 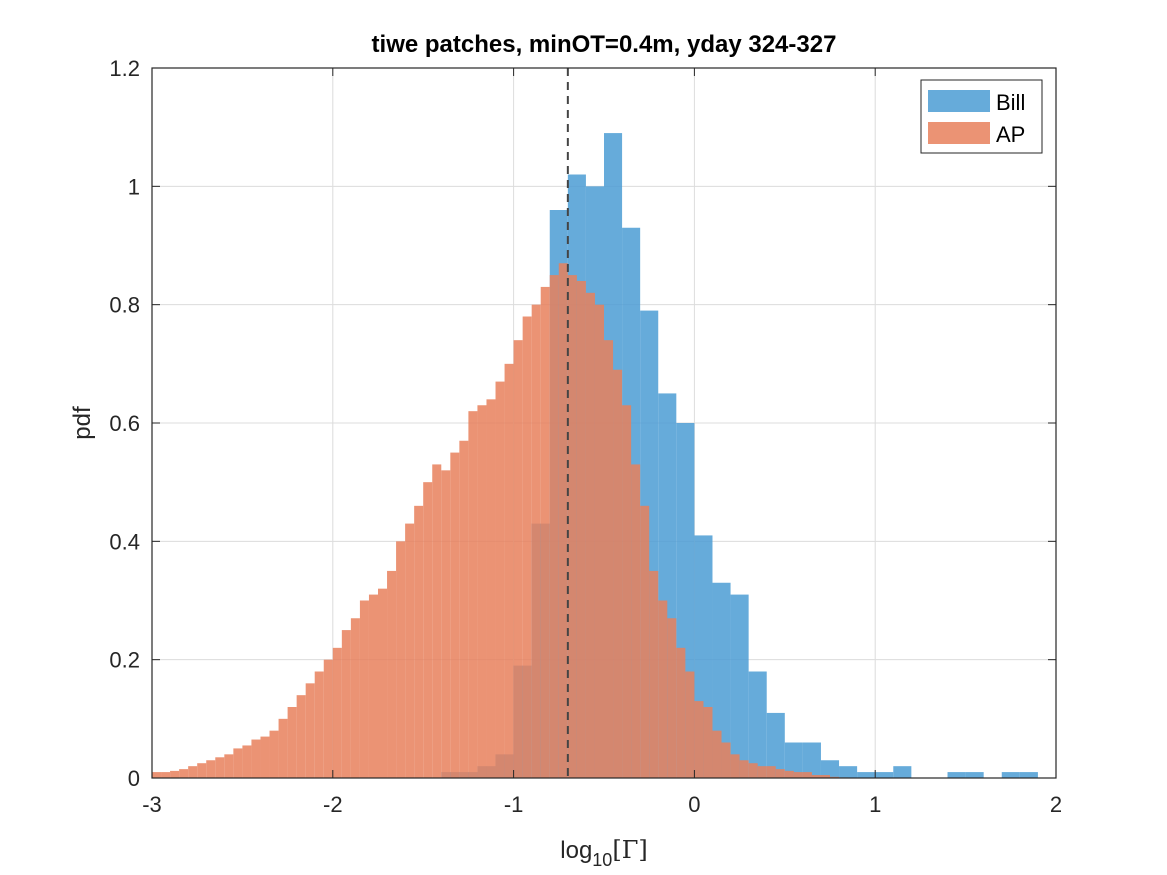 What do you see at coordinates (134, 778) in the screenshot?
I see `y-tick-label: 0` at bounding box center [134, 778].